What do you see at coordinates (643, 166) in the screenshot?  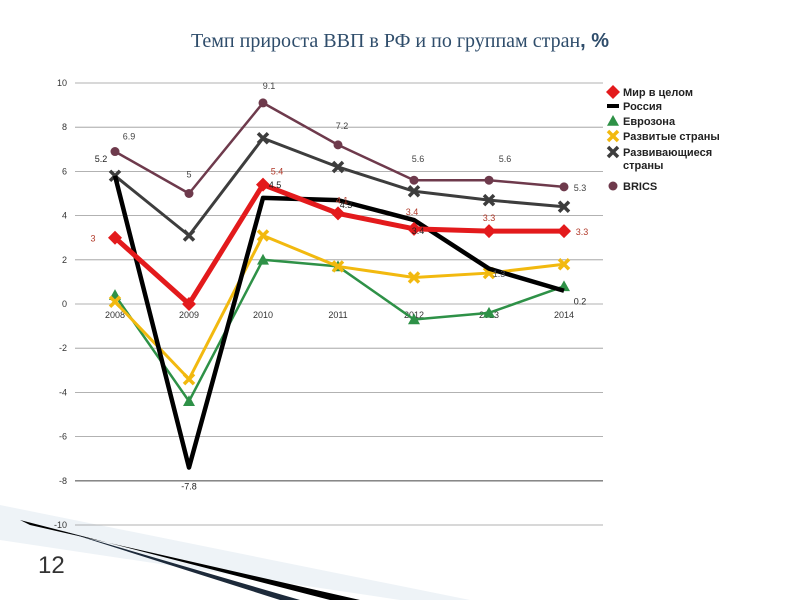 I see `legend-label-line: страны` at bounding box center [643, 166].